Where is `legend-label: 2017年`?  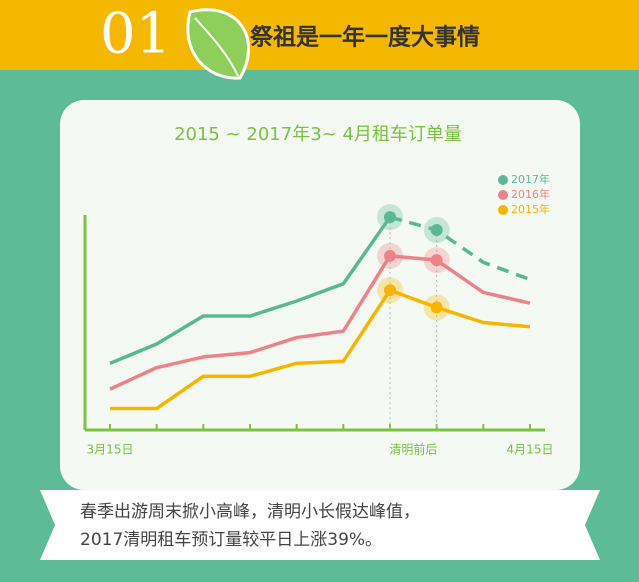
legend-label: 2017年 is located at coordinates (530, 179).